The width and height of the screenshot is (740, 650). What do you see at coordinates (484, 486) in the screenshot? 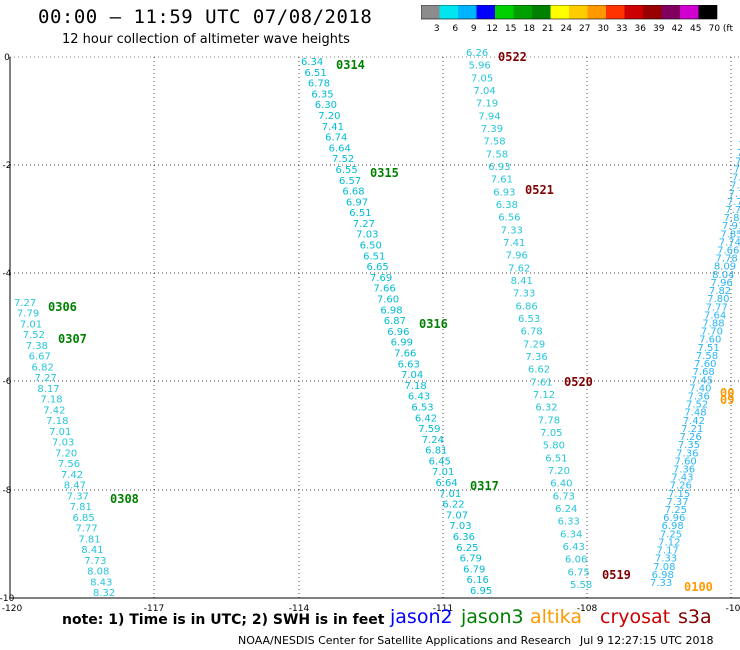
I see `pass-time-label: 0317` at bounding box center [484, 486].